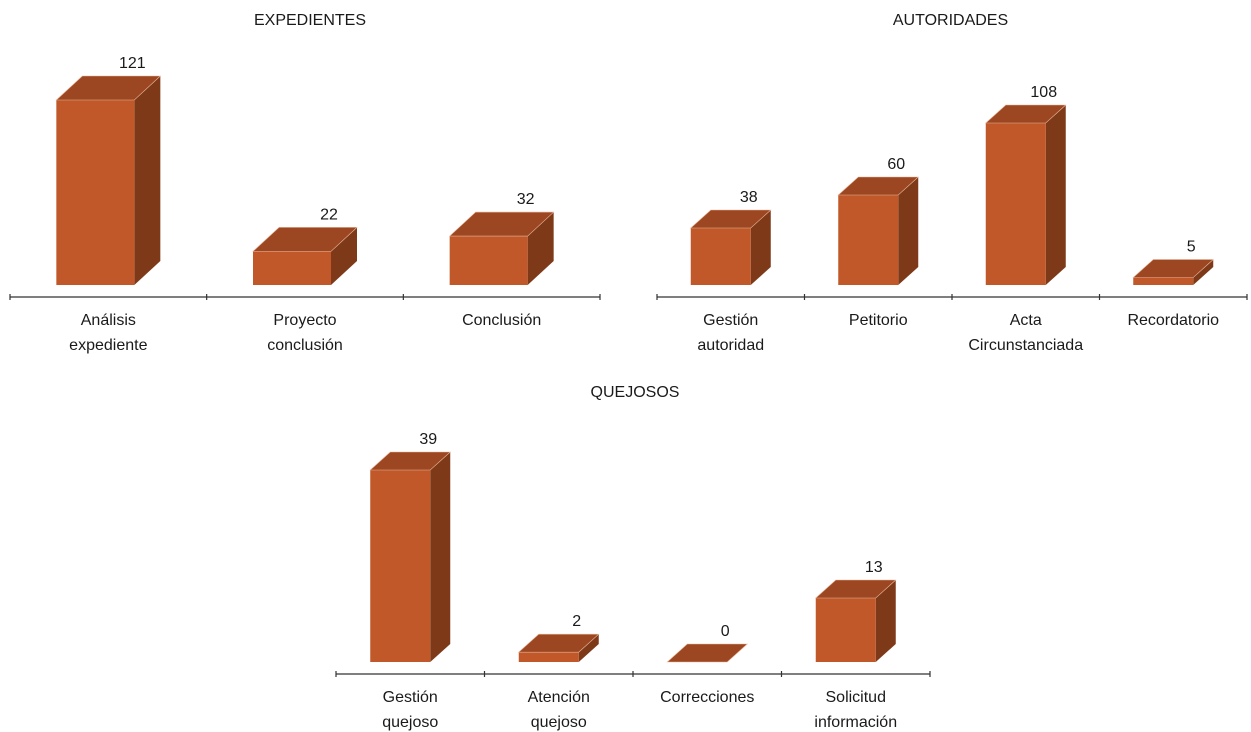 This screenshot has height=732, width=1251. Describe the element at coordinates (559, 697) in the screenshot. I see `x-tick-label: Atención` at that location.